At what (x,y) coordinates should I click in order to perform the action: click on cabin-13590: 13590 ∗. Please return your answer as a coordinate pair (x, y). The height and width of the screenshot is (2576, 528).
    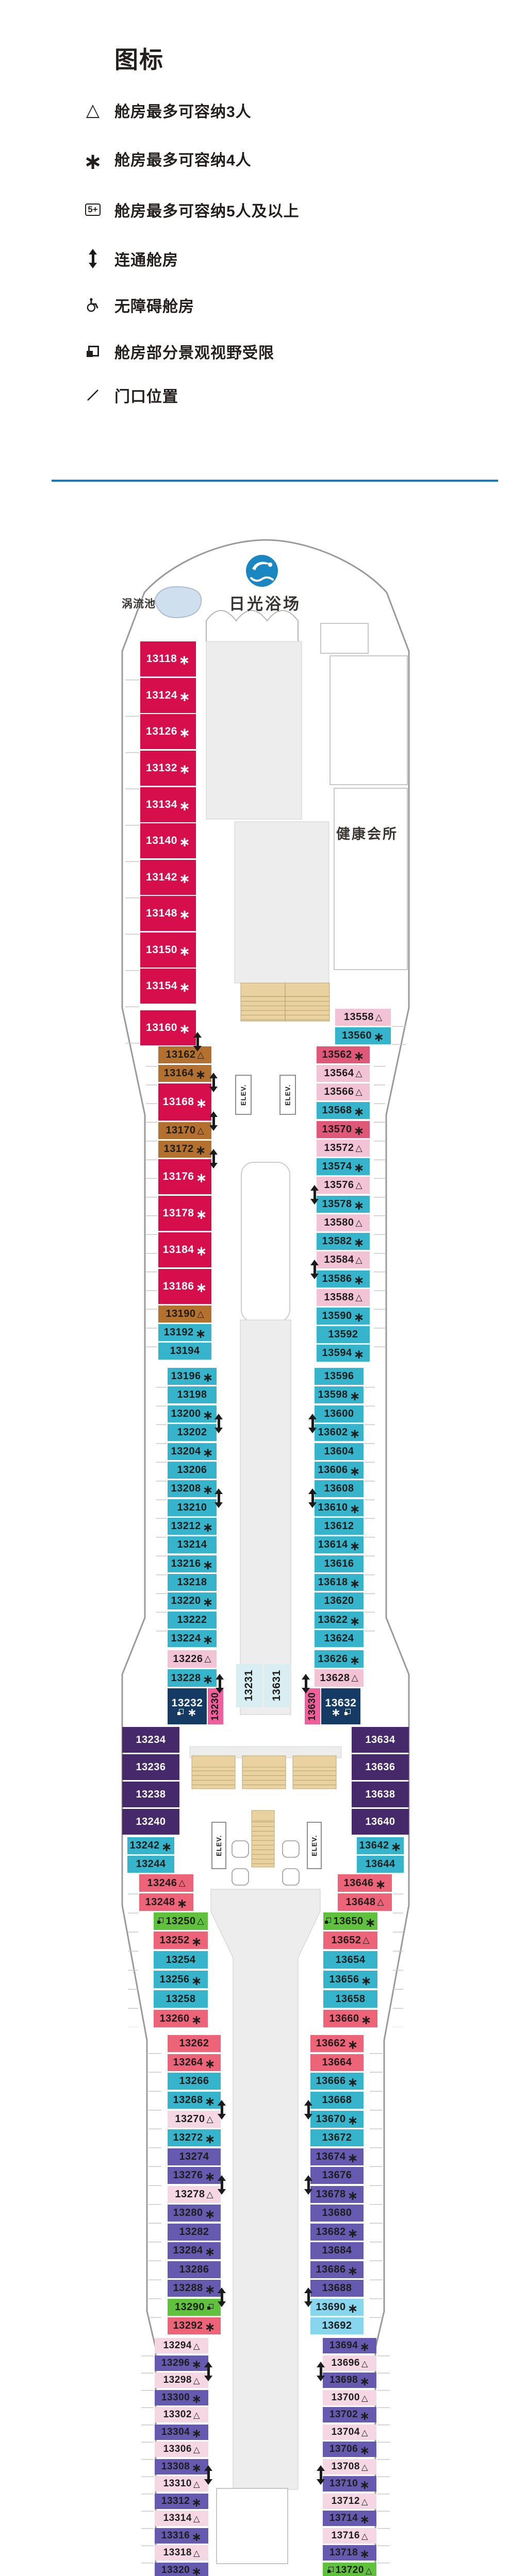
    Looking at the image, I should click on (344, 1316).